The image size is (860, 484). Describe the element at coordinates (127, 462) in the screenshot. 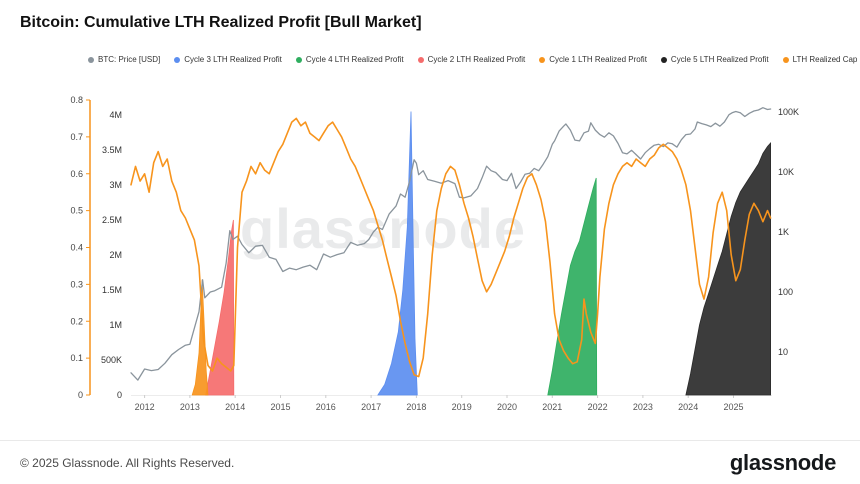

I see `copyright-text: © 2025 Glassnode. All Rights Reserved.` at that location.